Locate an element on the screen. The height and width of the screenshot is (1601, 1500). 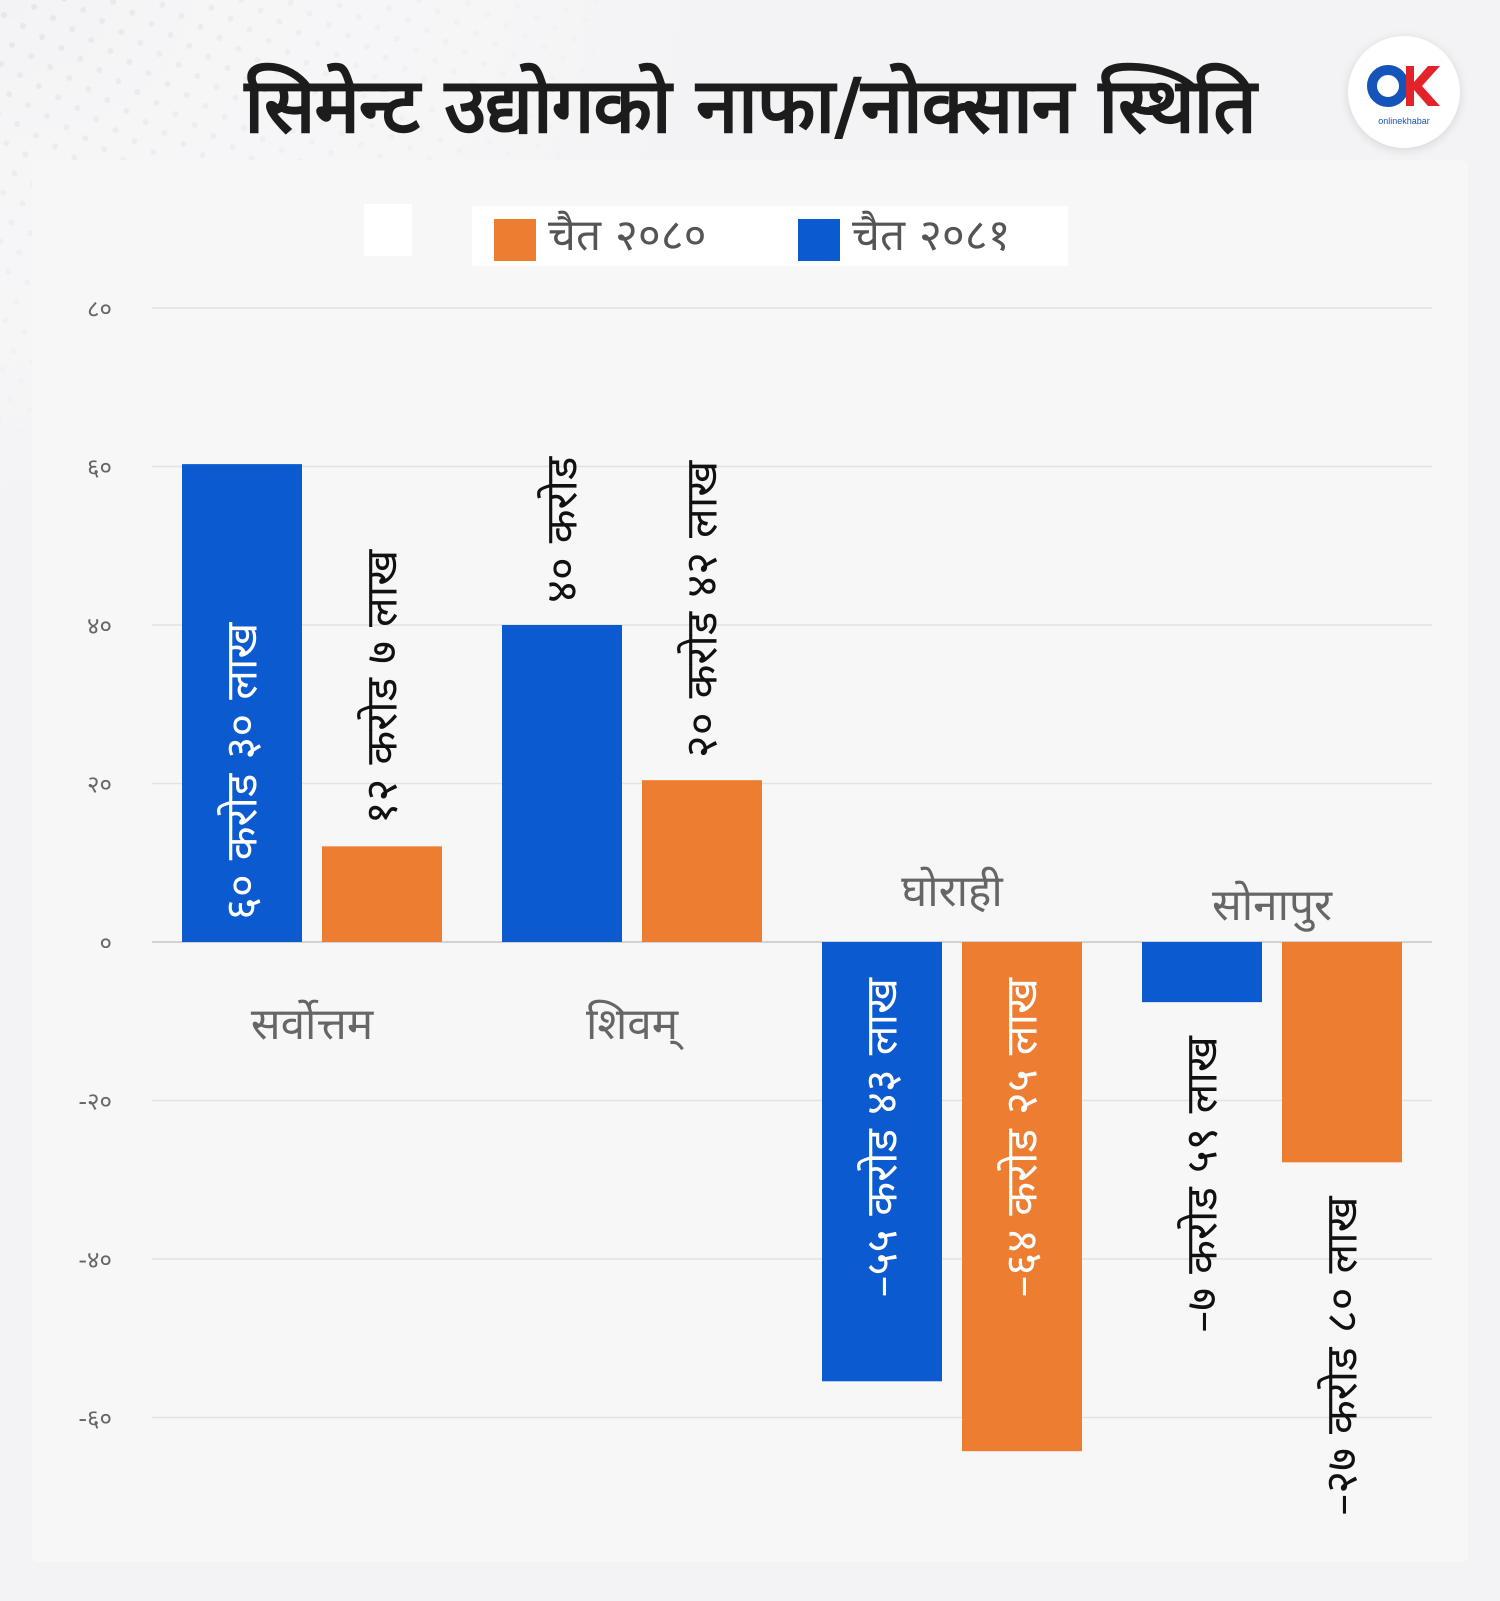
bar-value-label: –२७ करोड ८० लाख is located at coordinates (1342, 1355).